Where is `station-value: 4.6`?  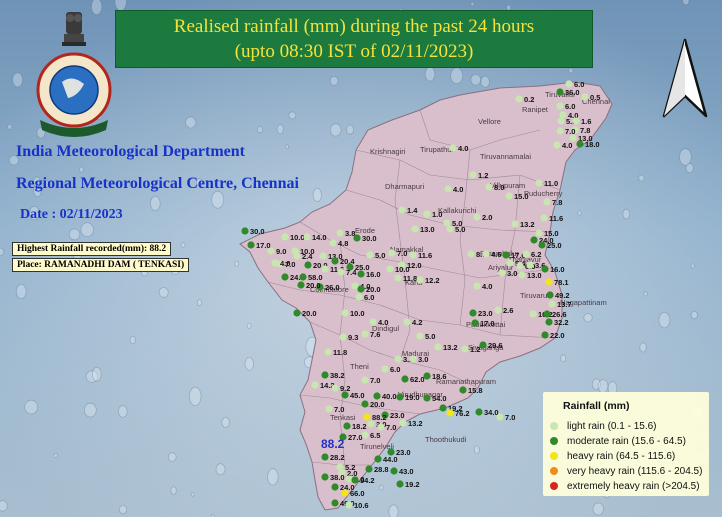 station-value: 4.6 is located at coordinates (496, 254).